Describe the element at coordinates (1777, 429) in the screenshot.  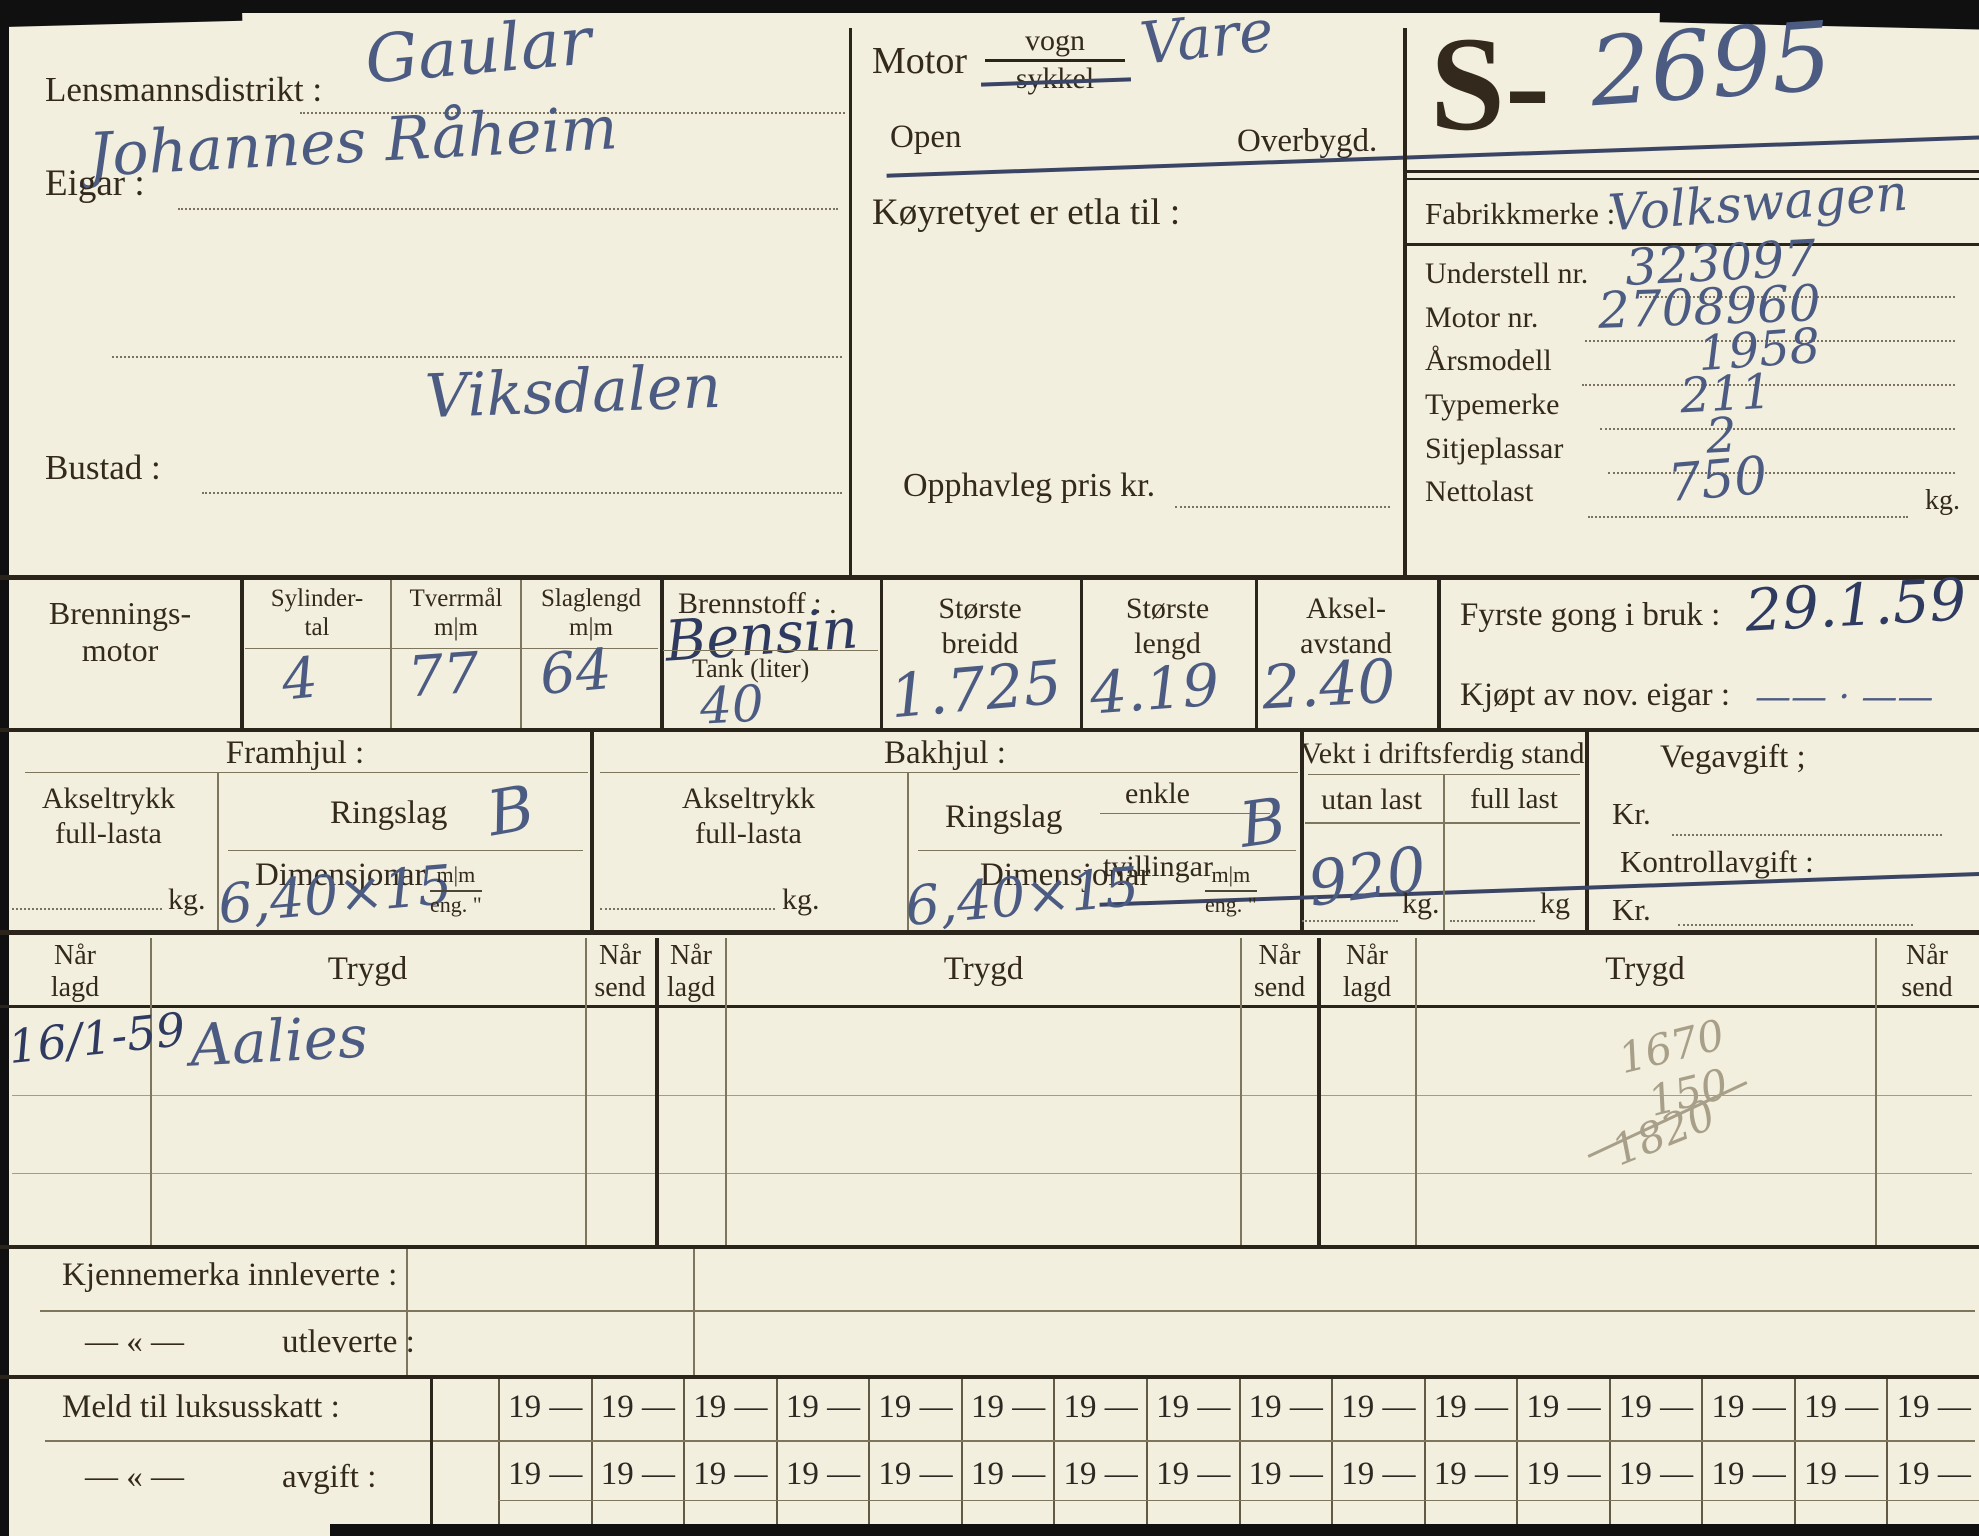
I see `type-line` at that location.